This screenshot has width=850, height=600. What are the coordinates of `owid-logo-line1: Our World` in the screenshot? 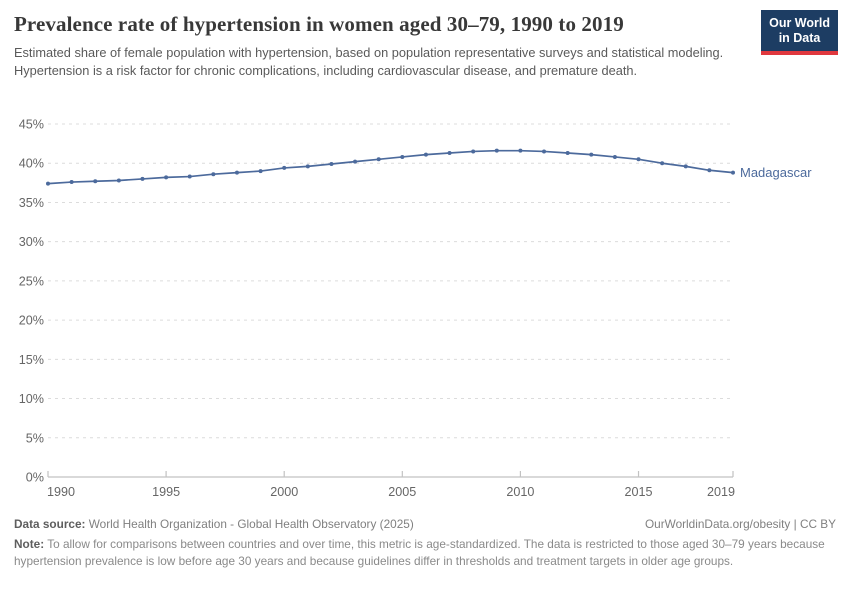 It's located at (799, 23).